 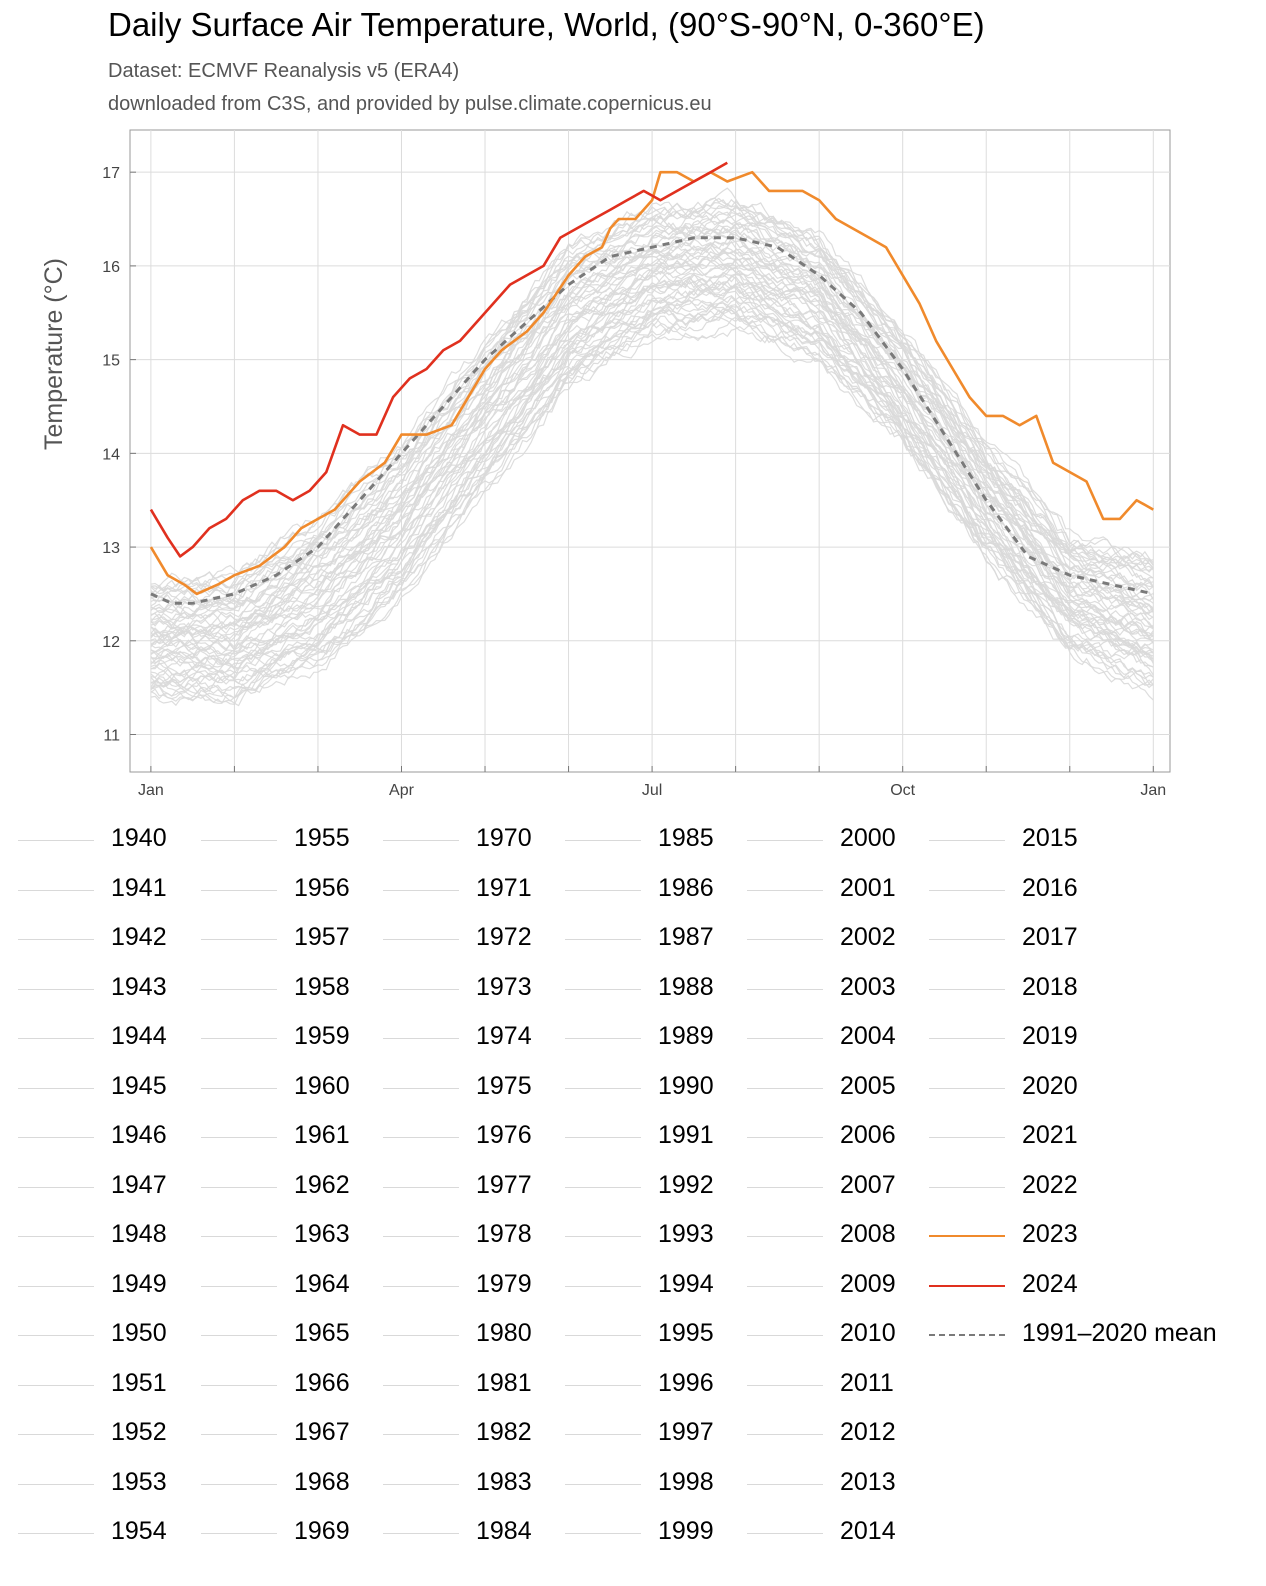 I want to click on legend-label: 1974, so click(x=504, y=1036).